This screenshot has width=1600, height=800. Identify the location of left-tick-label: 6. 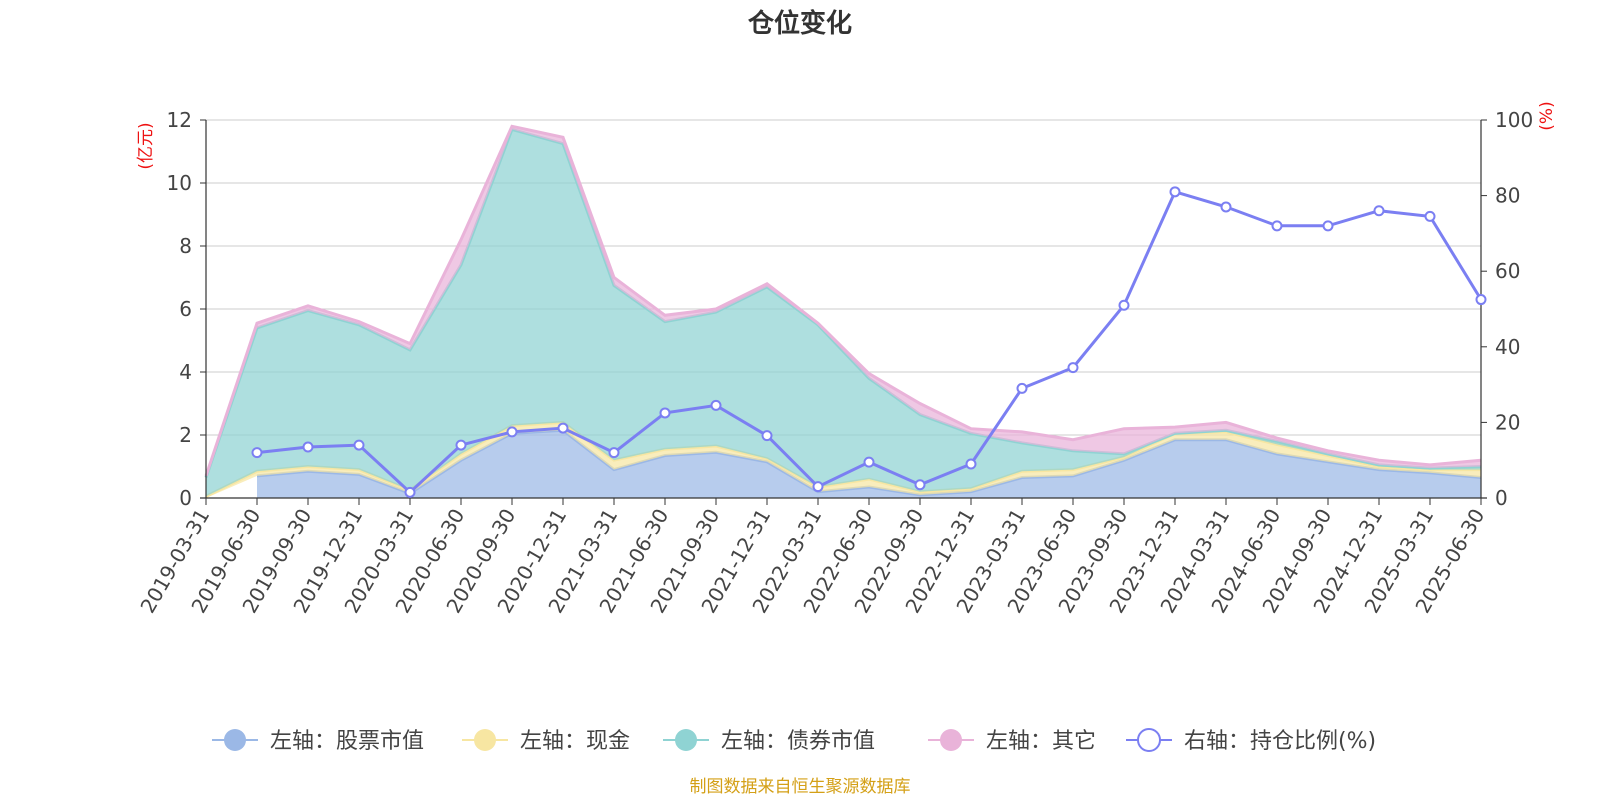
(185, 309).